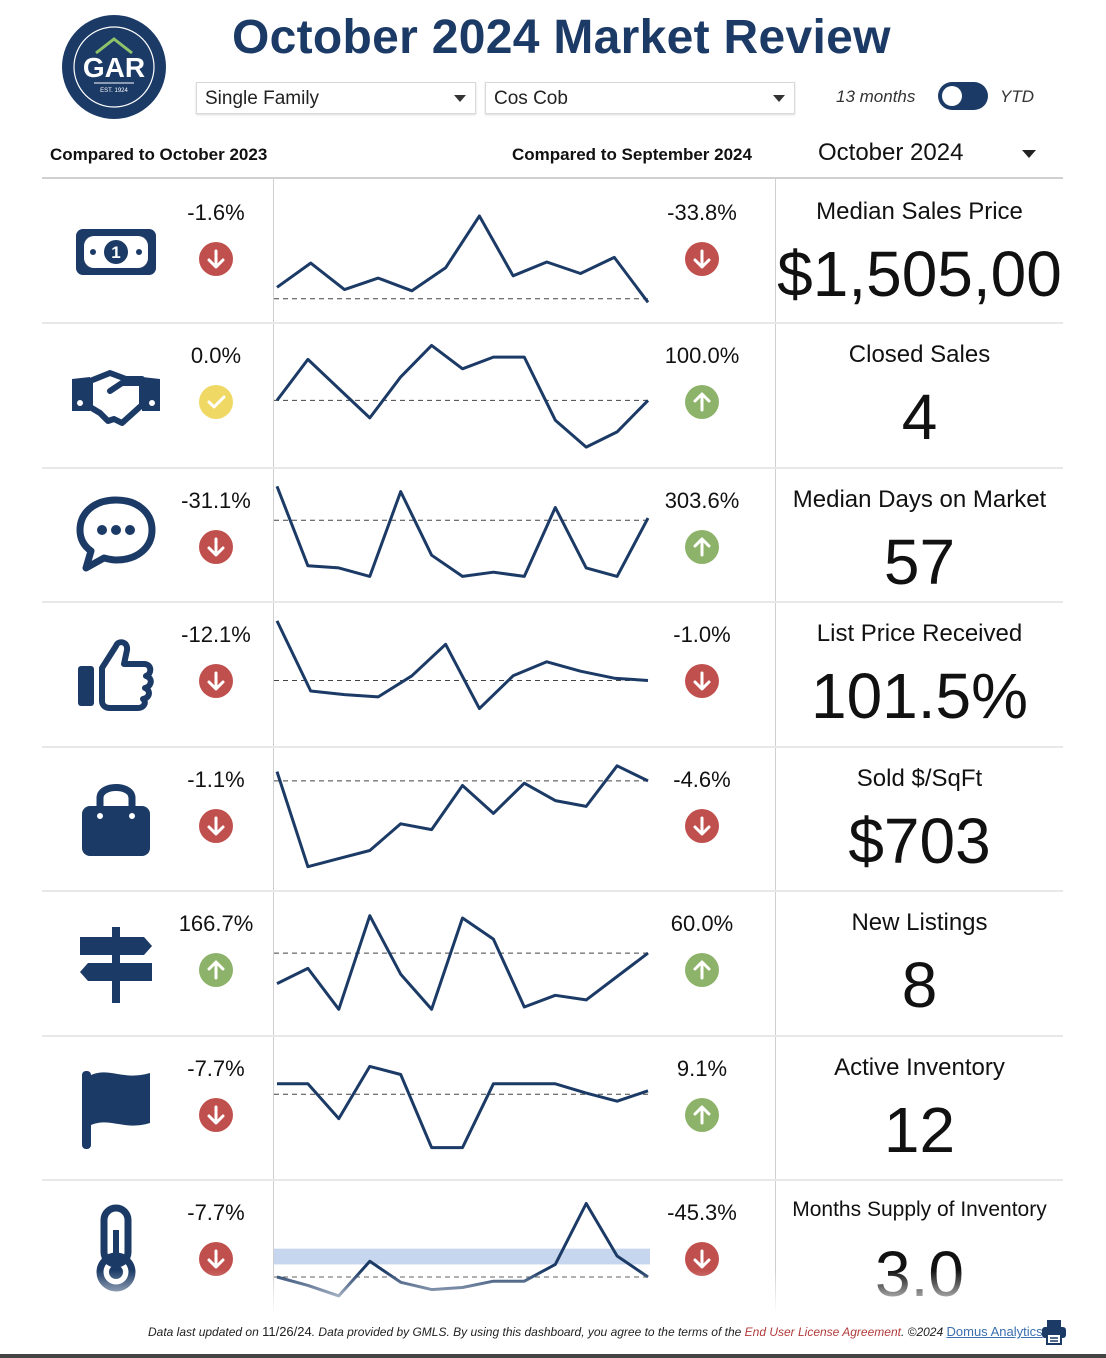 The width and height of the screenshot is (1106, 1358). I want to click on metric-value: $703, so click(919, 841).